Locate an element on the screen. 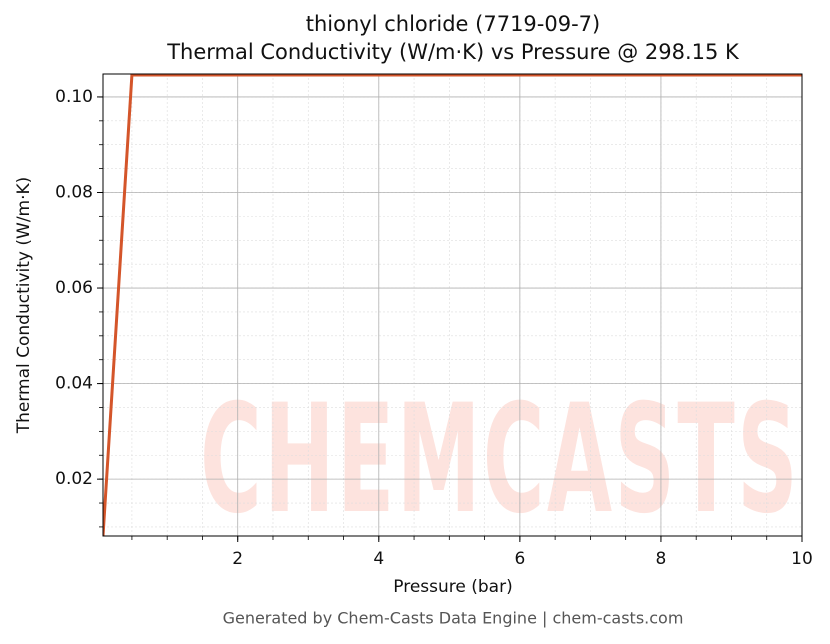 This screenshot has height=644, width=830. x-tick-label: 6 is located at coordinates (519, 559).